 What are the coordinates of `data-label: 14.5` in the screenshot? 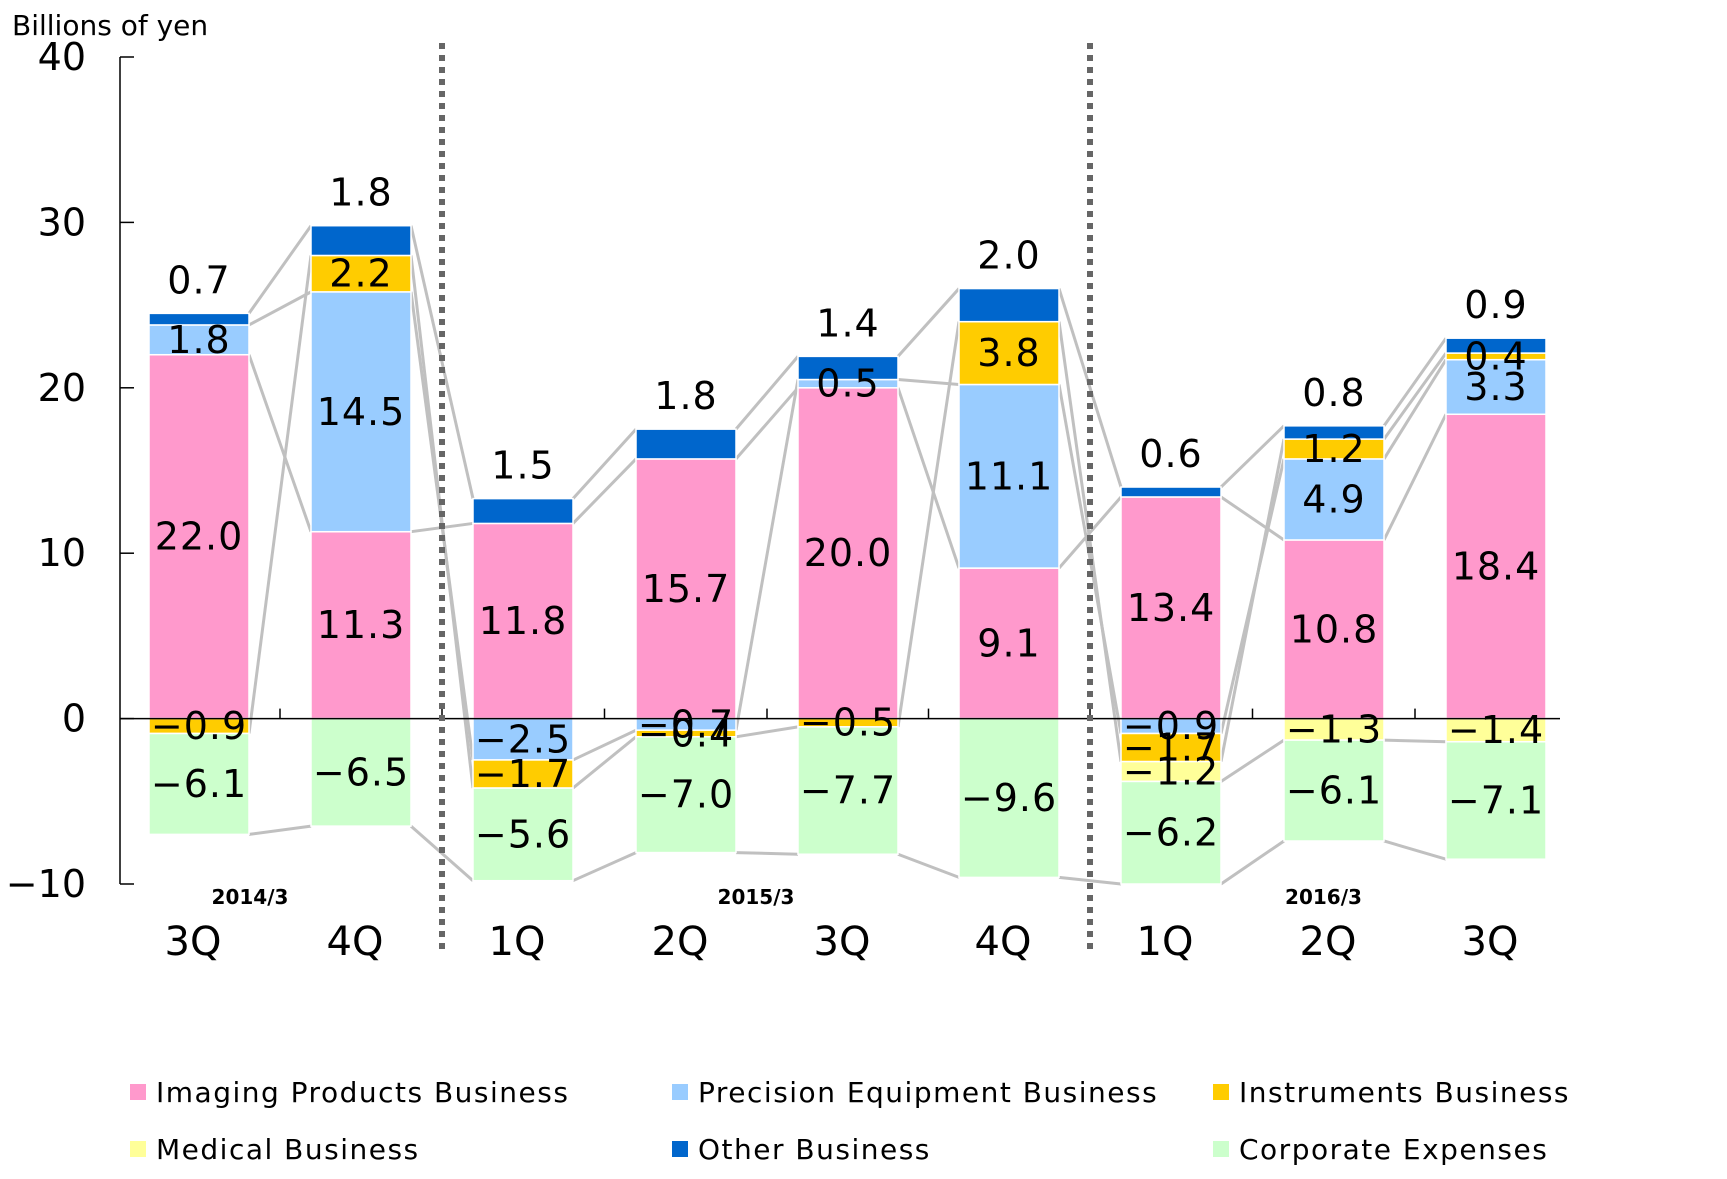 It's located at (361, 412).